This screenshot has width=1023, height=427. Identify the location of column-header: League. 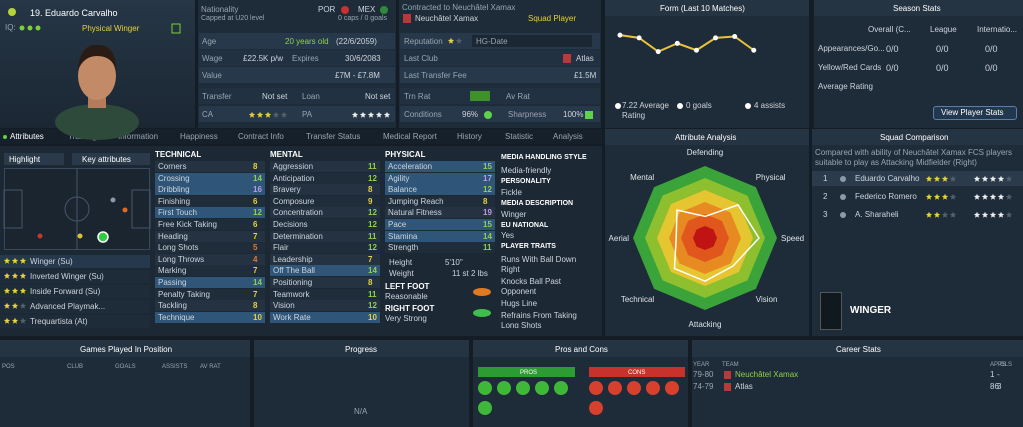
(943, 29).